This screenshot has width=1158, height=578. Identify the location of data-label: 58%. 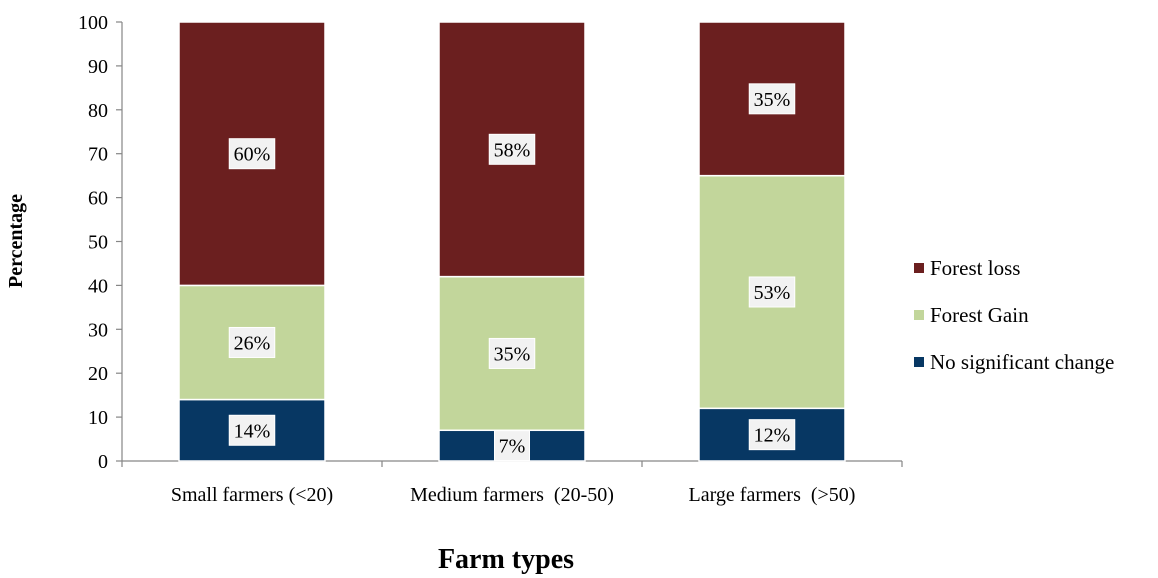
(512, 150).